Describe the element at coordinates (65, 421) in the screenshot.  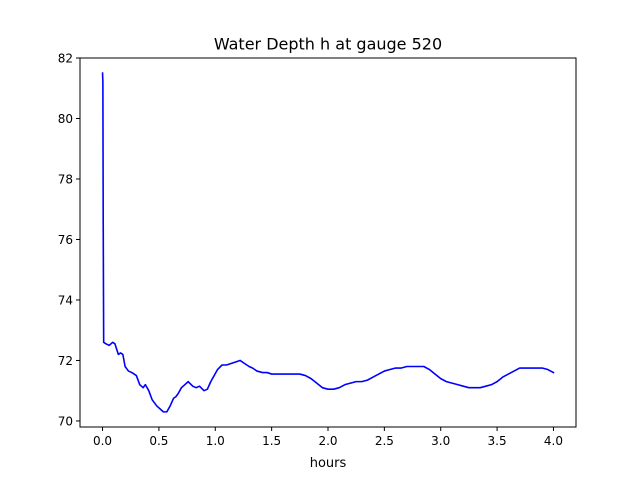
I see `y-tick-label: 70` at that location.